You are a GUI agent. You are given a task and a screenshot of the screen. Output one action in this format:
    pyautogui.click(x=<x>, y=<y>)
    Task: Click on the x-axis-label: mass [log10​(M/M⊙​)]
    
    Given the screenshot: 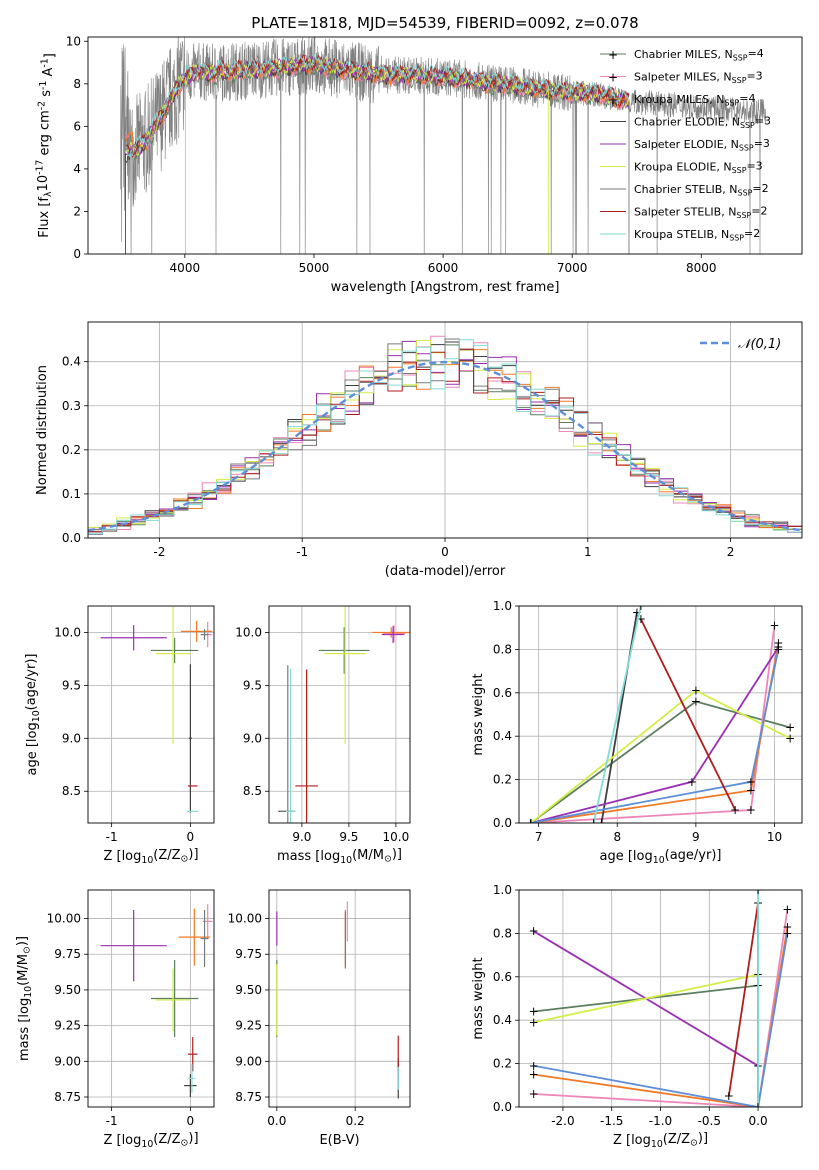 What is the action you would take?
    pyautogui.click(x=339, y=856)
    